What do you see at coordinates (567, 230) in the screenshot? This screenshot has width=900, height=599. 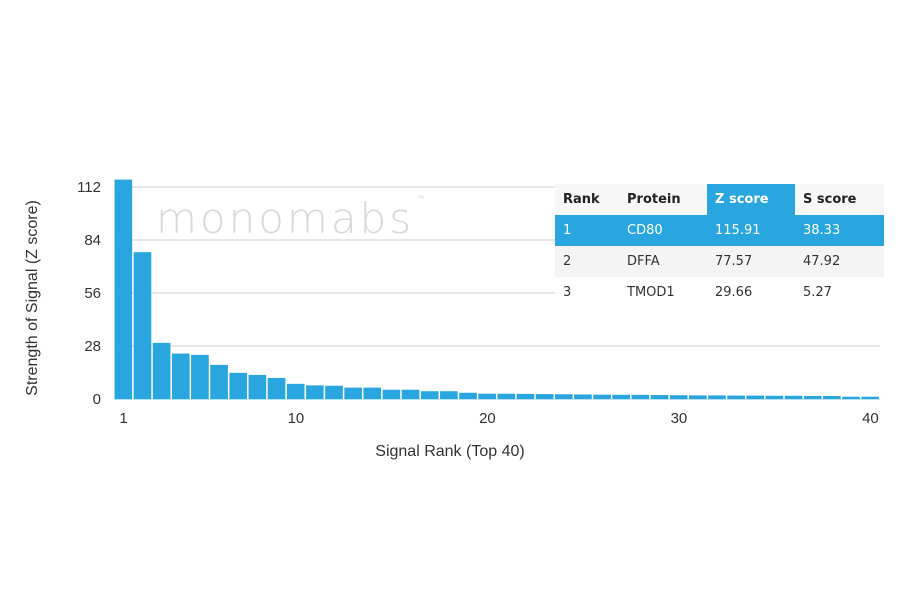 I see `cell-rank: 1` at bounding box center [567, 230].